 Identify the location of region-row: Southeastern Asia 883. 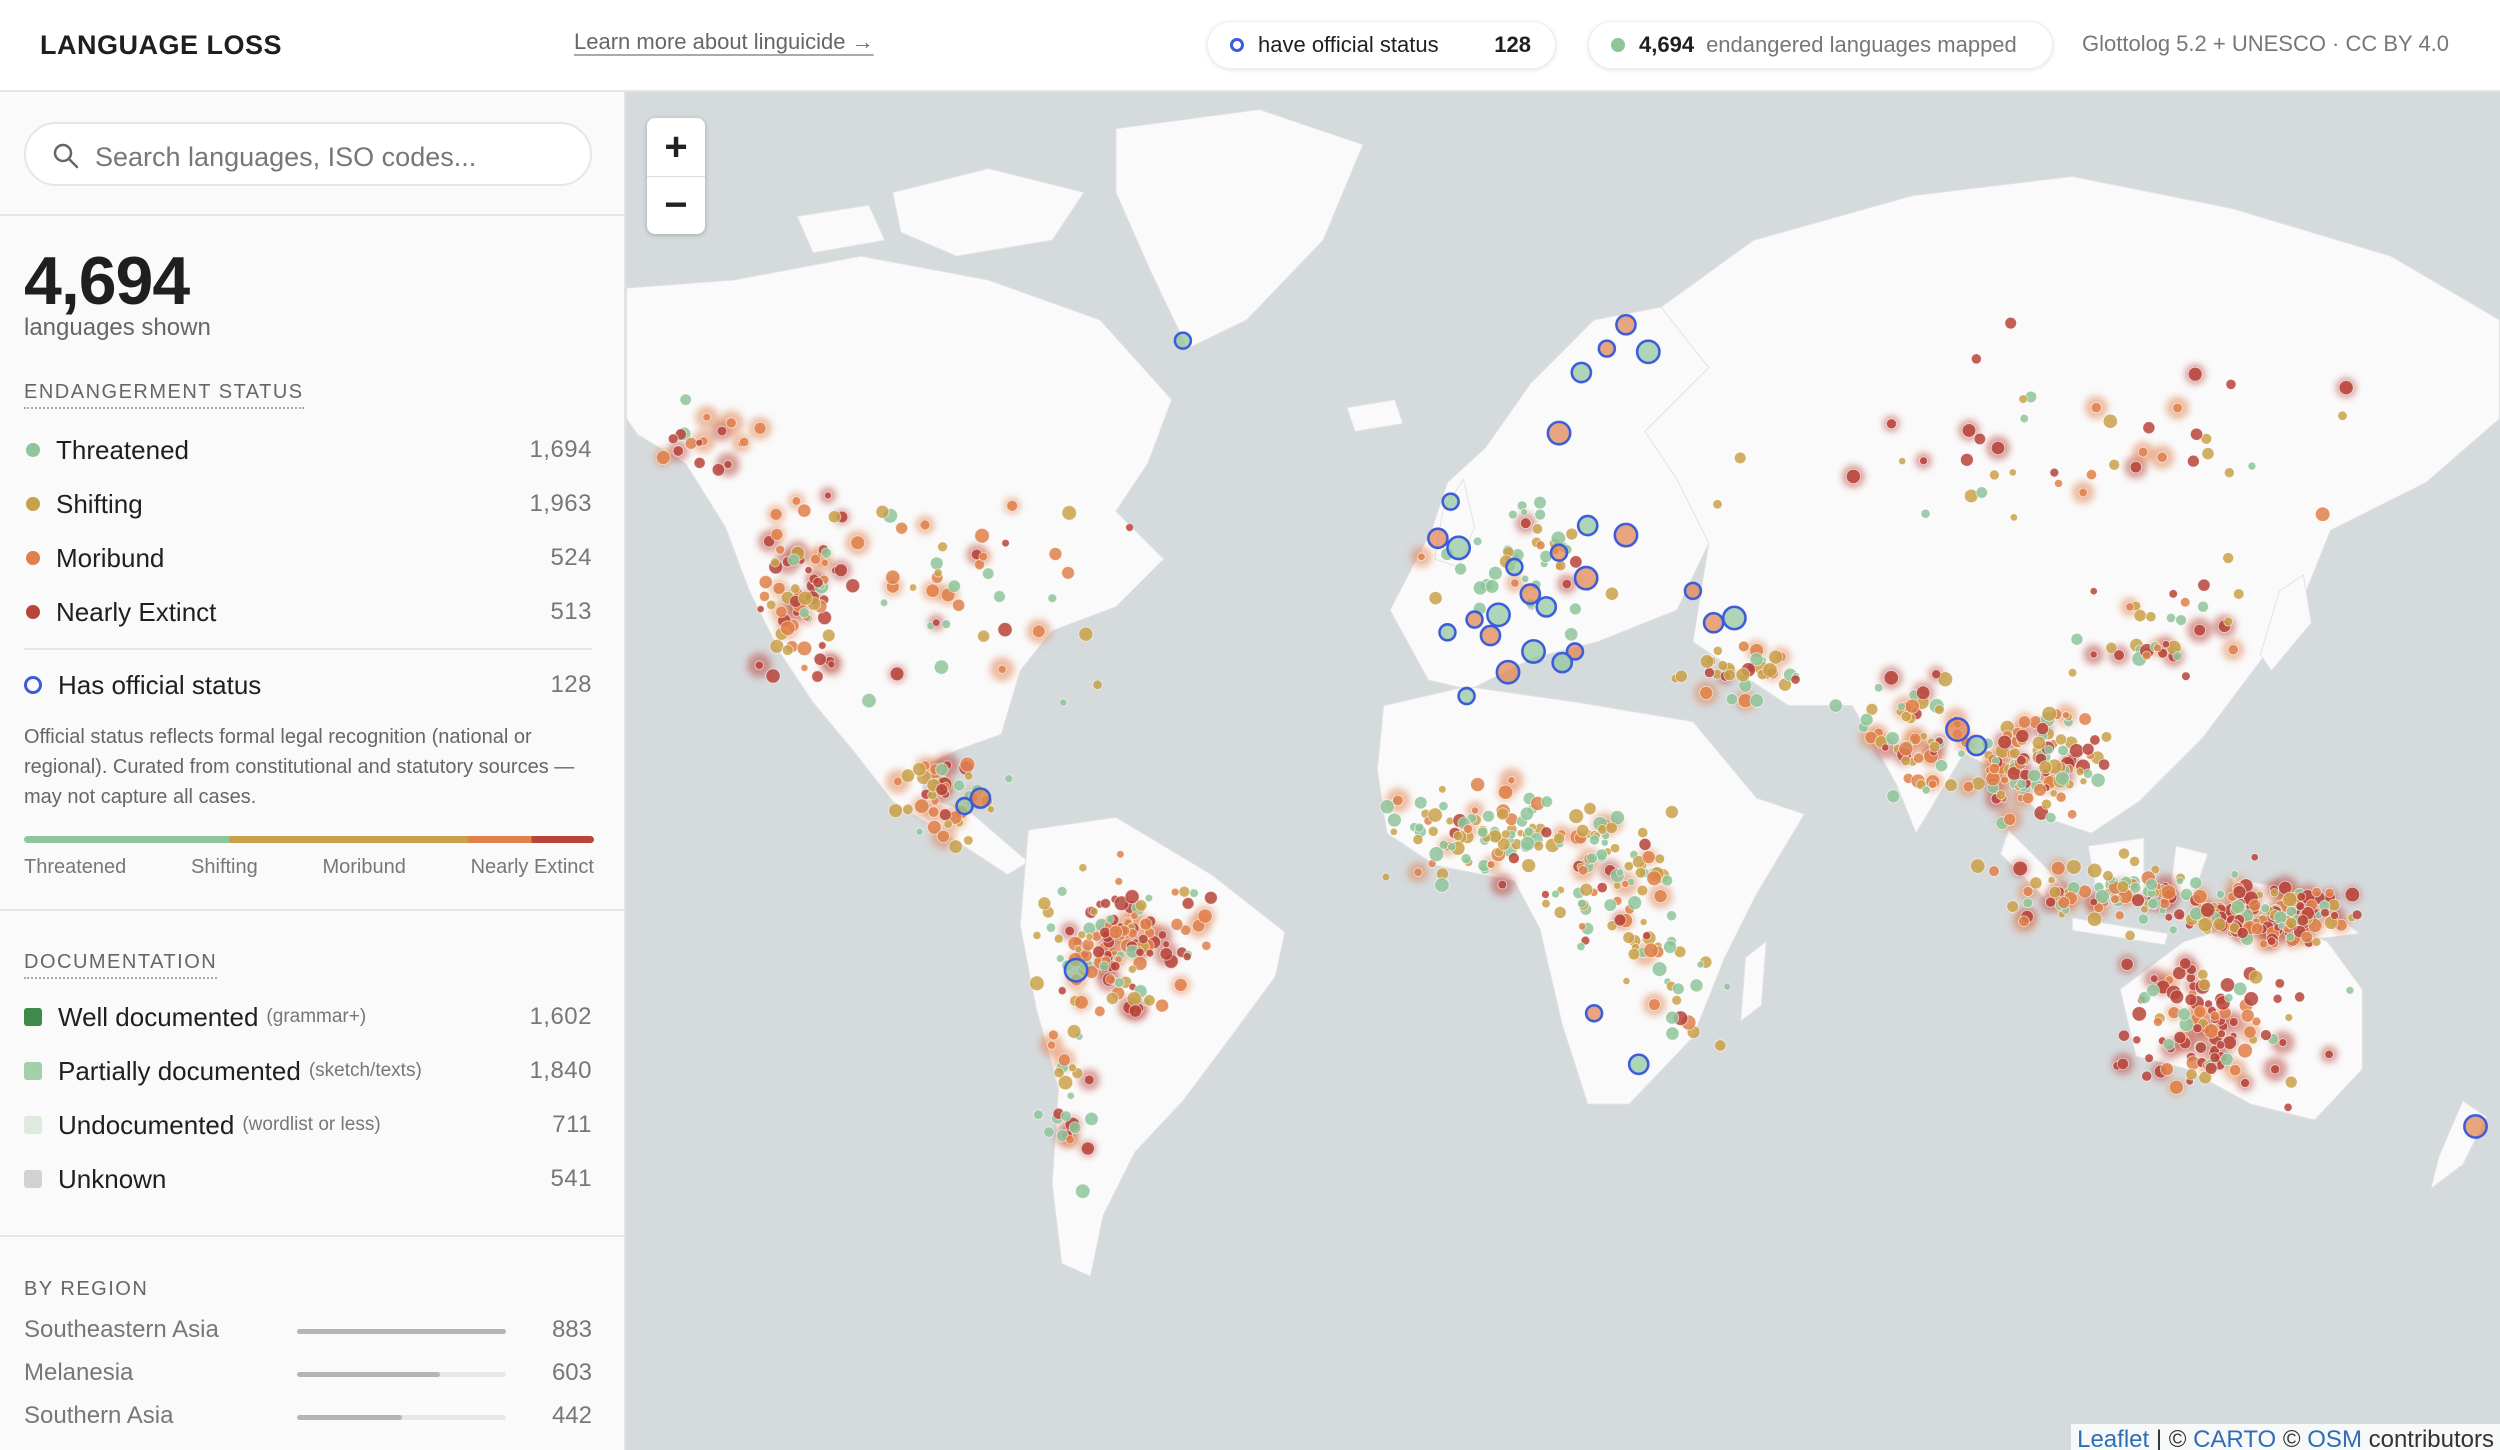
(308, 1331).